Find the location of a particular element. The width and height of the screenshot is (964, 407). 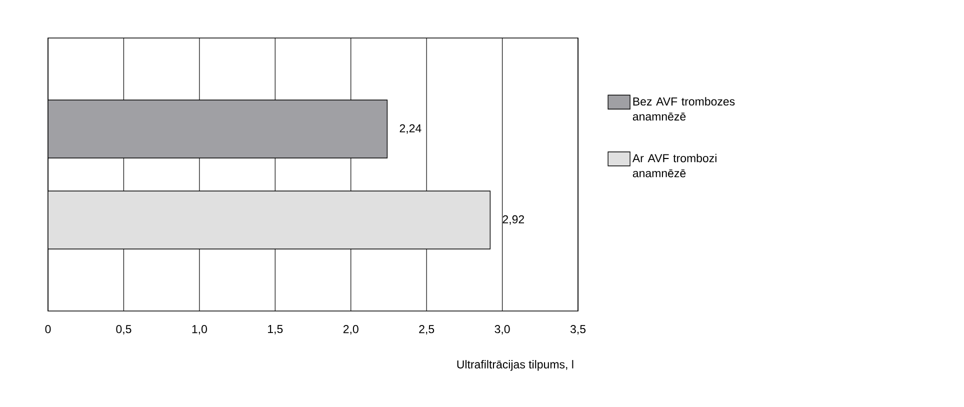

x-tick-label: 1,5 is located at coordinates (275, 329).